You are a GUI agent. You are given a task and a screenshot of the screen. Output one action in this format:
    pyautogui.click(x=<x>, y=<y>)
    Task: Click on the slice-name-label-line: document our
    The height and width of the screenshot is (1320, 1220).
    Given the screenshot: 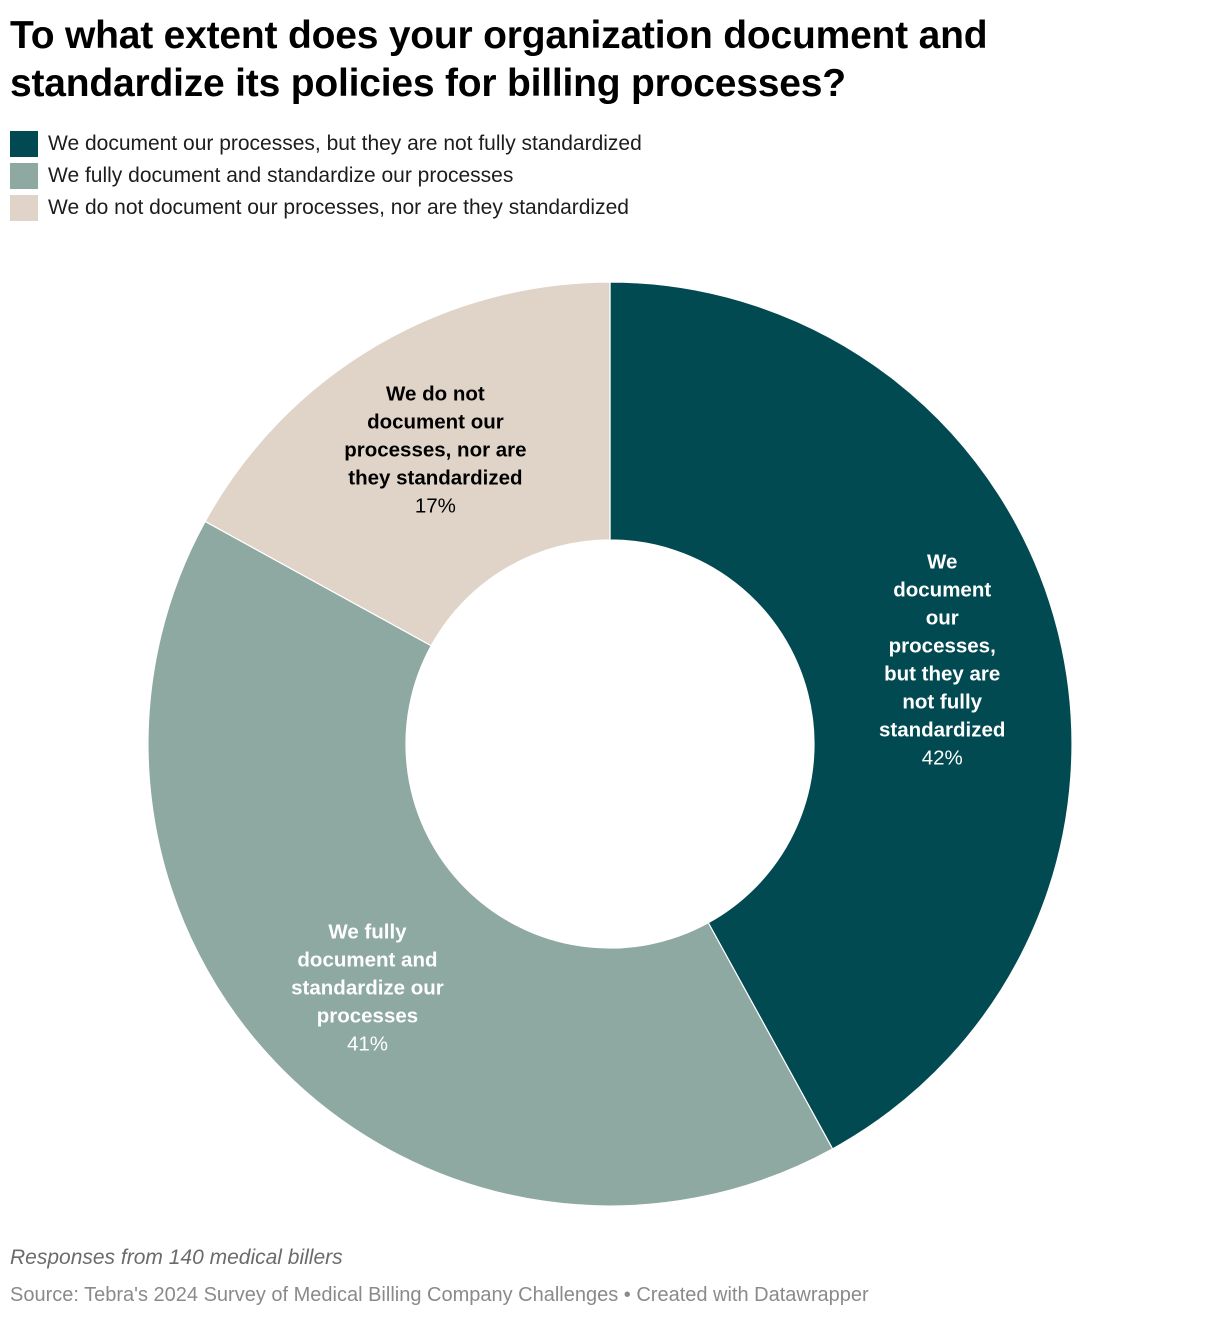 What is the action you would take?
    pyautogui.click(x=435, y=422)
    